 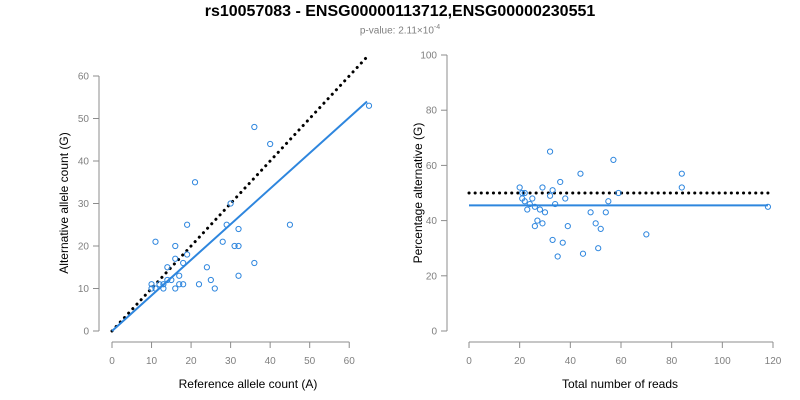 What do you see at coordinates (64, 202) in the screenshot?
I see `y-axis-label: Alternative allele count (G)` at bounding box center [64, 202].